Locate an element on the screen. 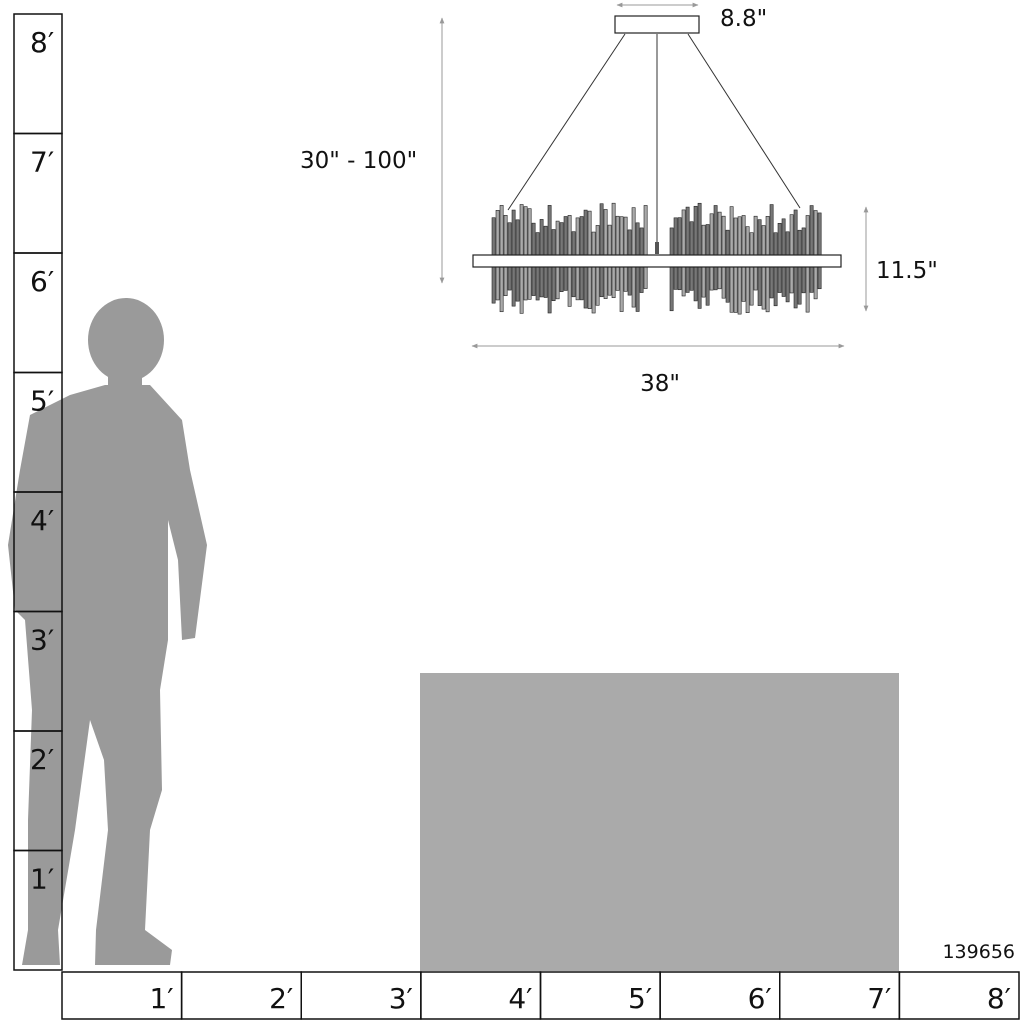  vertical-ruler-label: 1′ is located at coordinates (42, 879).